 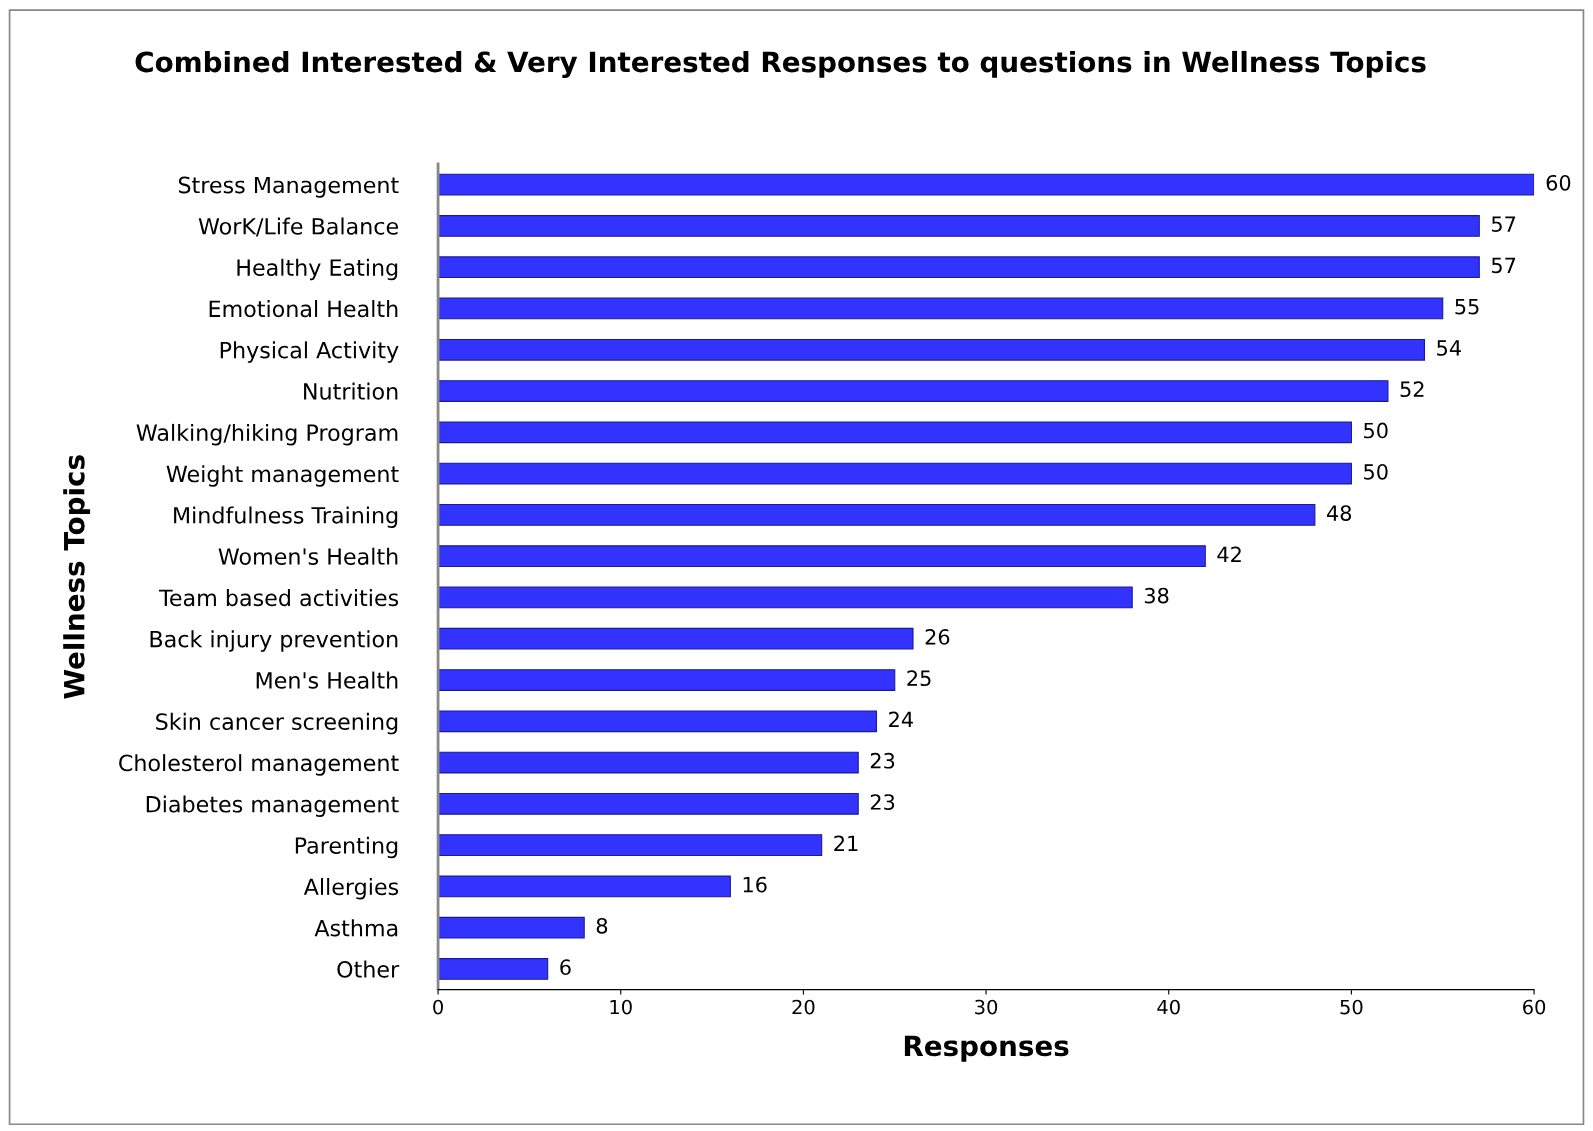 I want to click on data-label: 25, so click(x=919, y=678).